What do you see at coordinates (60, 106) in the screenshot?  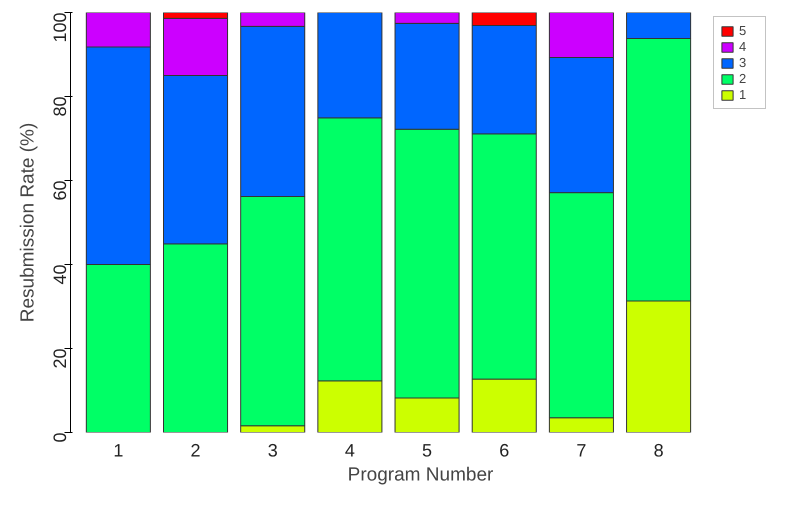 I see `y-tick-label: 80` at bounding box center [60, 106].